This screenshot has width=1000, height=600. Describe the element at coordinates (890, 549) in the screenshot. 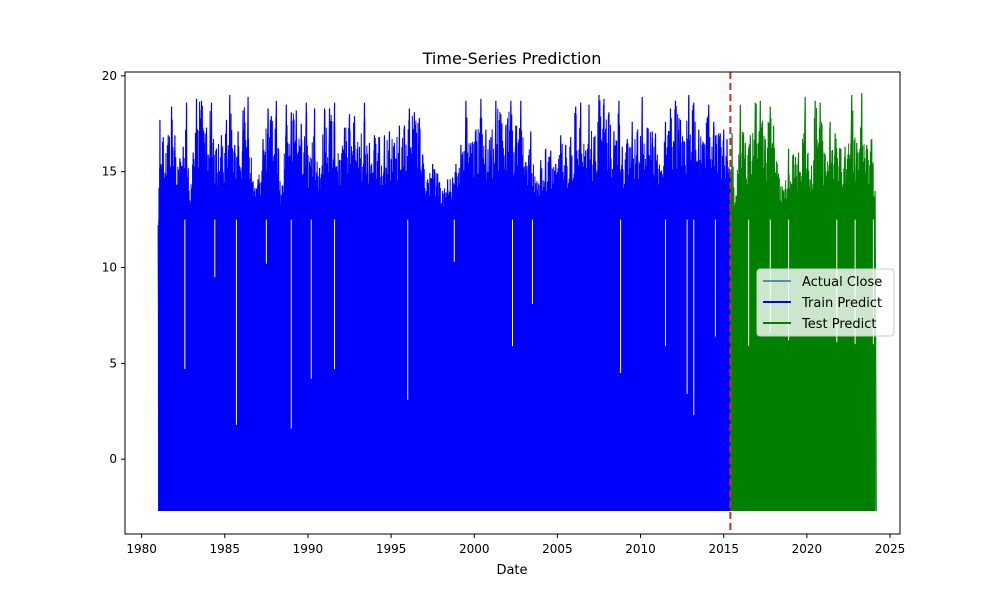

I see `x-tick-label: 2025` at that location.